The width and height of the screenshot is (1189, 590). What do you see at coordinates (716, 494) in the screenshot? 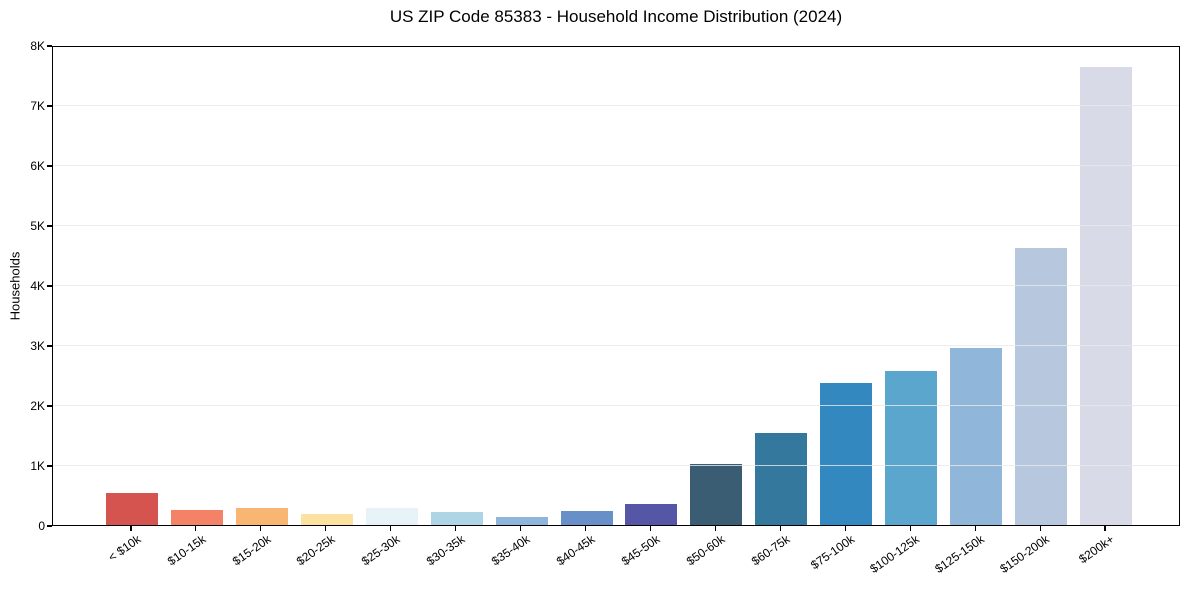
I see `bar-$50-60k` at bounding box center [716, 494].